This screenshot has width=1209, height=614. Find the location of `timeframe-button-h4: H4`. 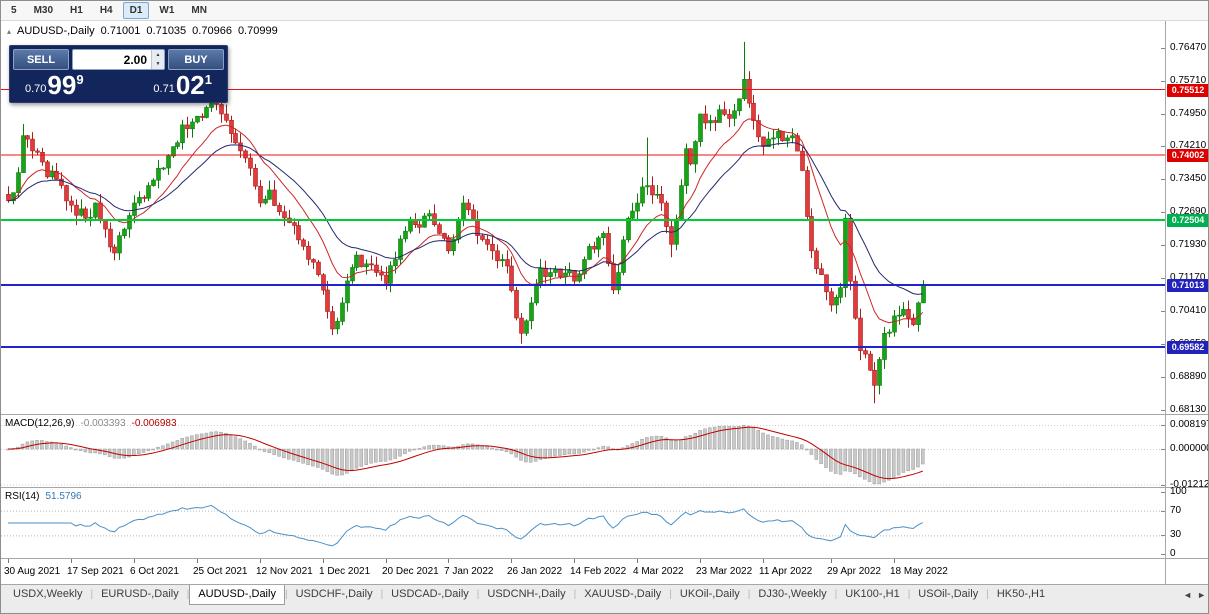

timeframe-button-h4: H4 is located at coordinates (106, 10).